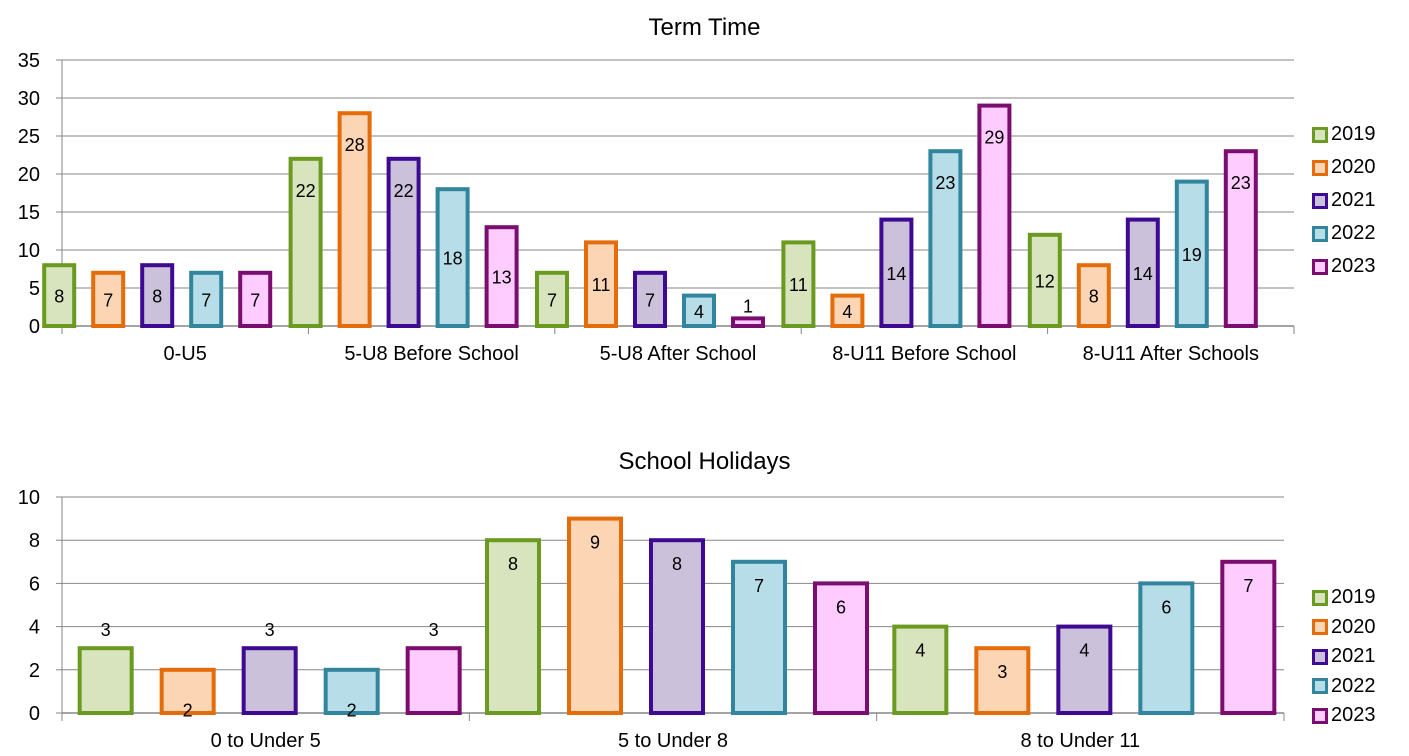 The height and width of the screenshot is (756, 1409). I want to click on y-tick-label: 5, so click(34, 289).